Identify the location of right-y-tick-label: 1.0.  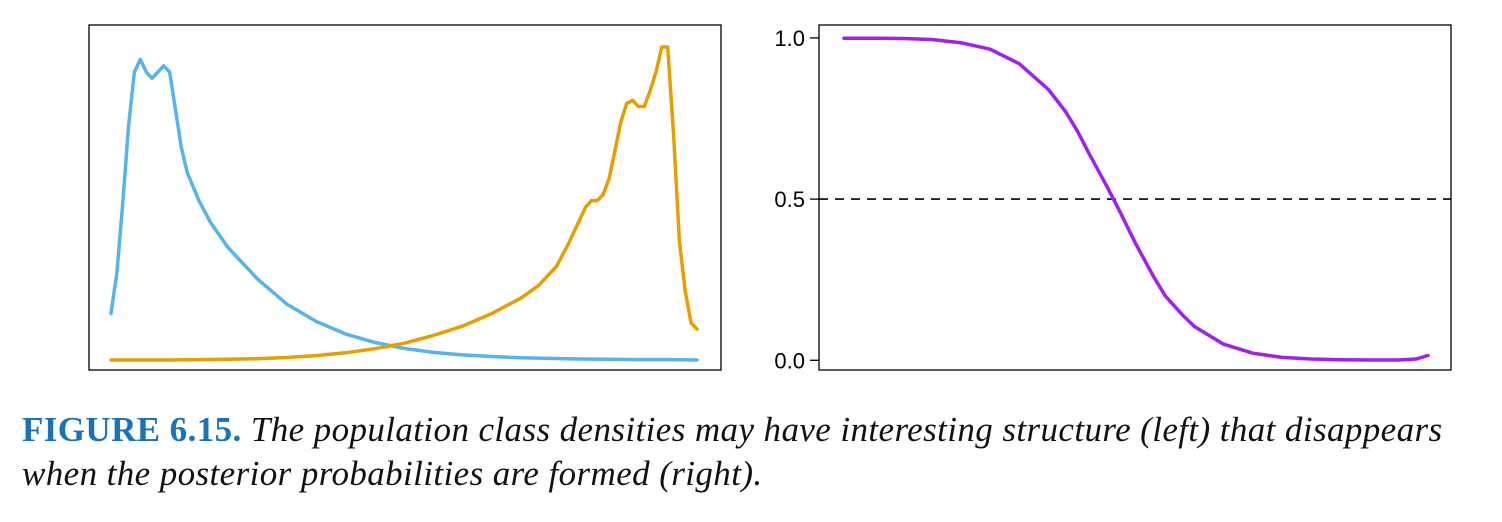
(789, 38).